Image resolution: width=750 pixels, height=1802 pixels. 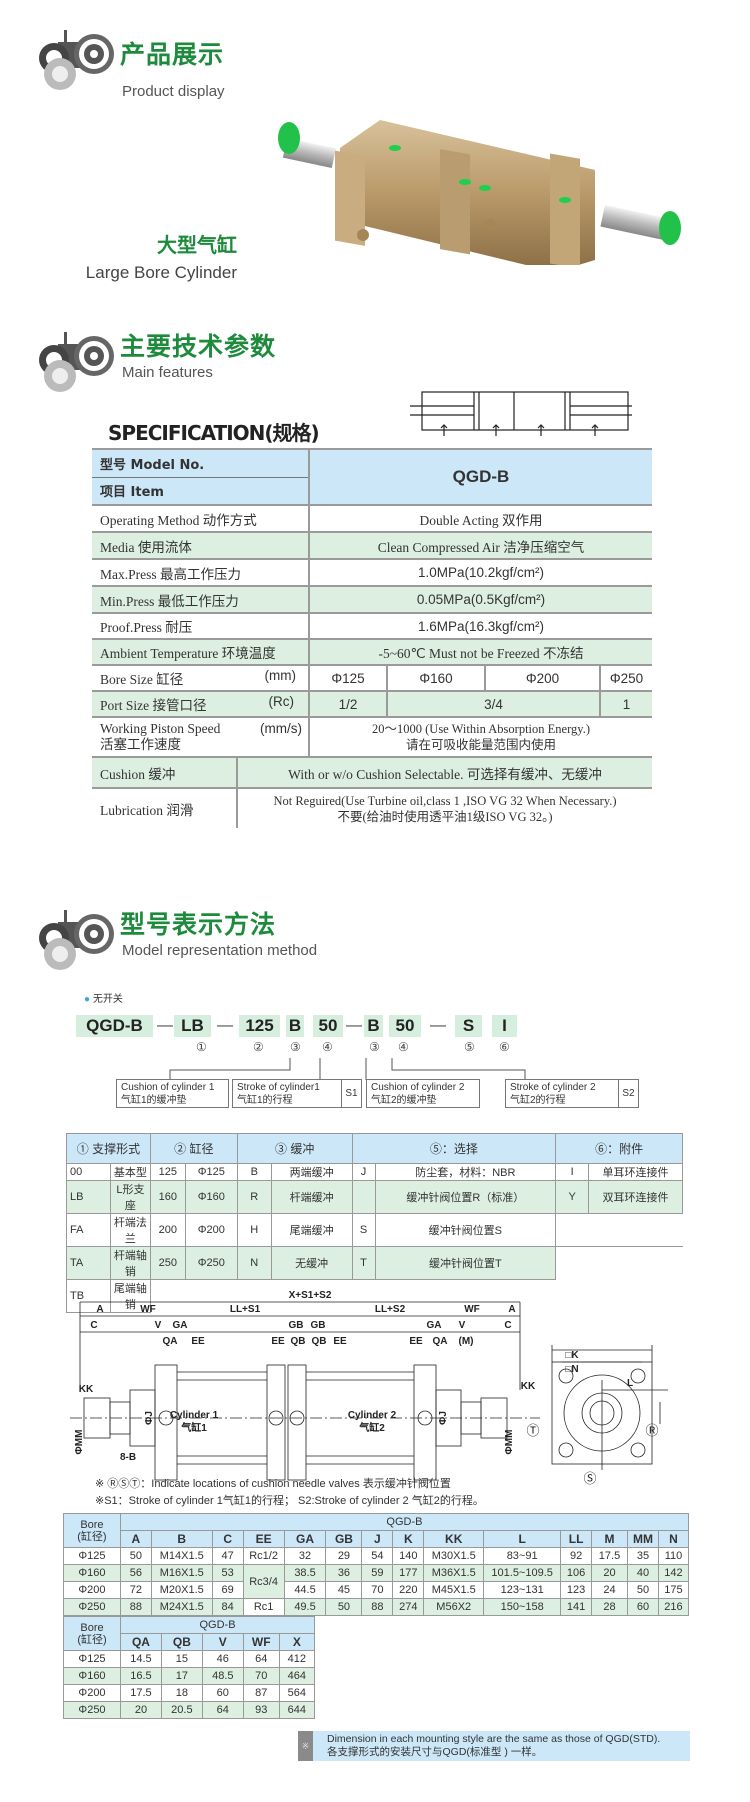 I want to click on dimension-row: Φ125 14.5 15 46 64 412, so click(x=189, y=1659).